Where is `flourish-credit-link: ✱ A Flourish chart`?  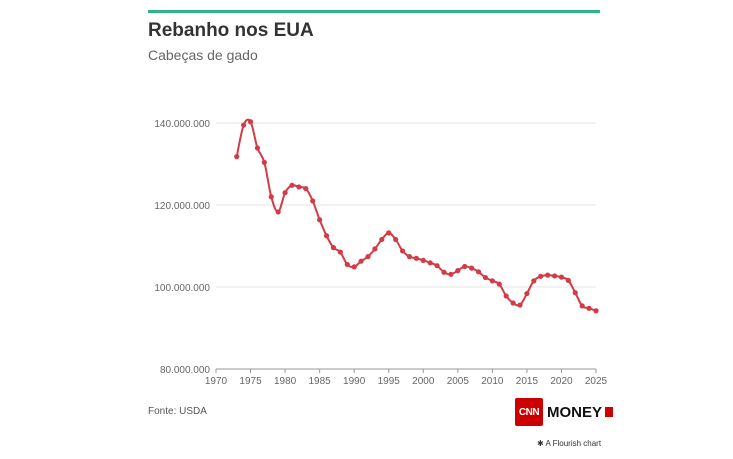 flourish-credit-link: ✱ A Flourish chart is located at coordinates (569, 443).